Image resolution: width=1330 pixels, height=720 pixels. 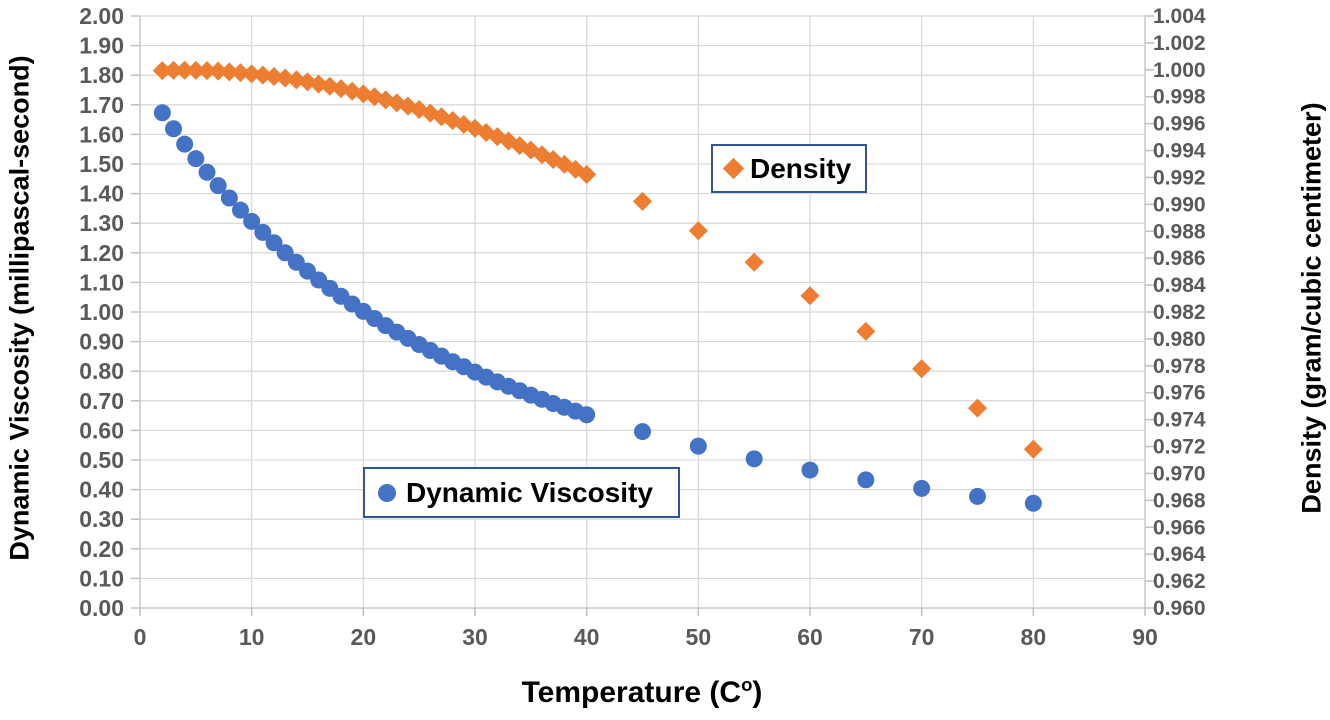 What do you see at coordinates (101, 371) in the screenshot?
I see `y-left-tick-label: 0.80` at bounding box center [101, 371].